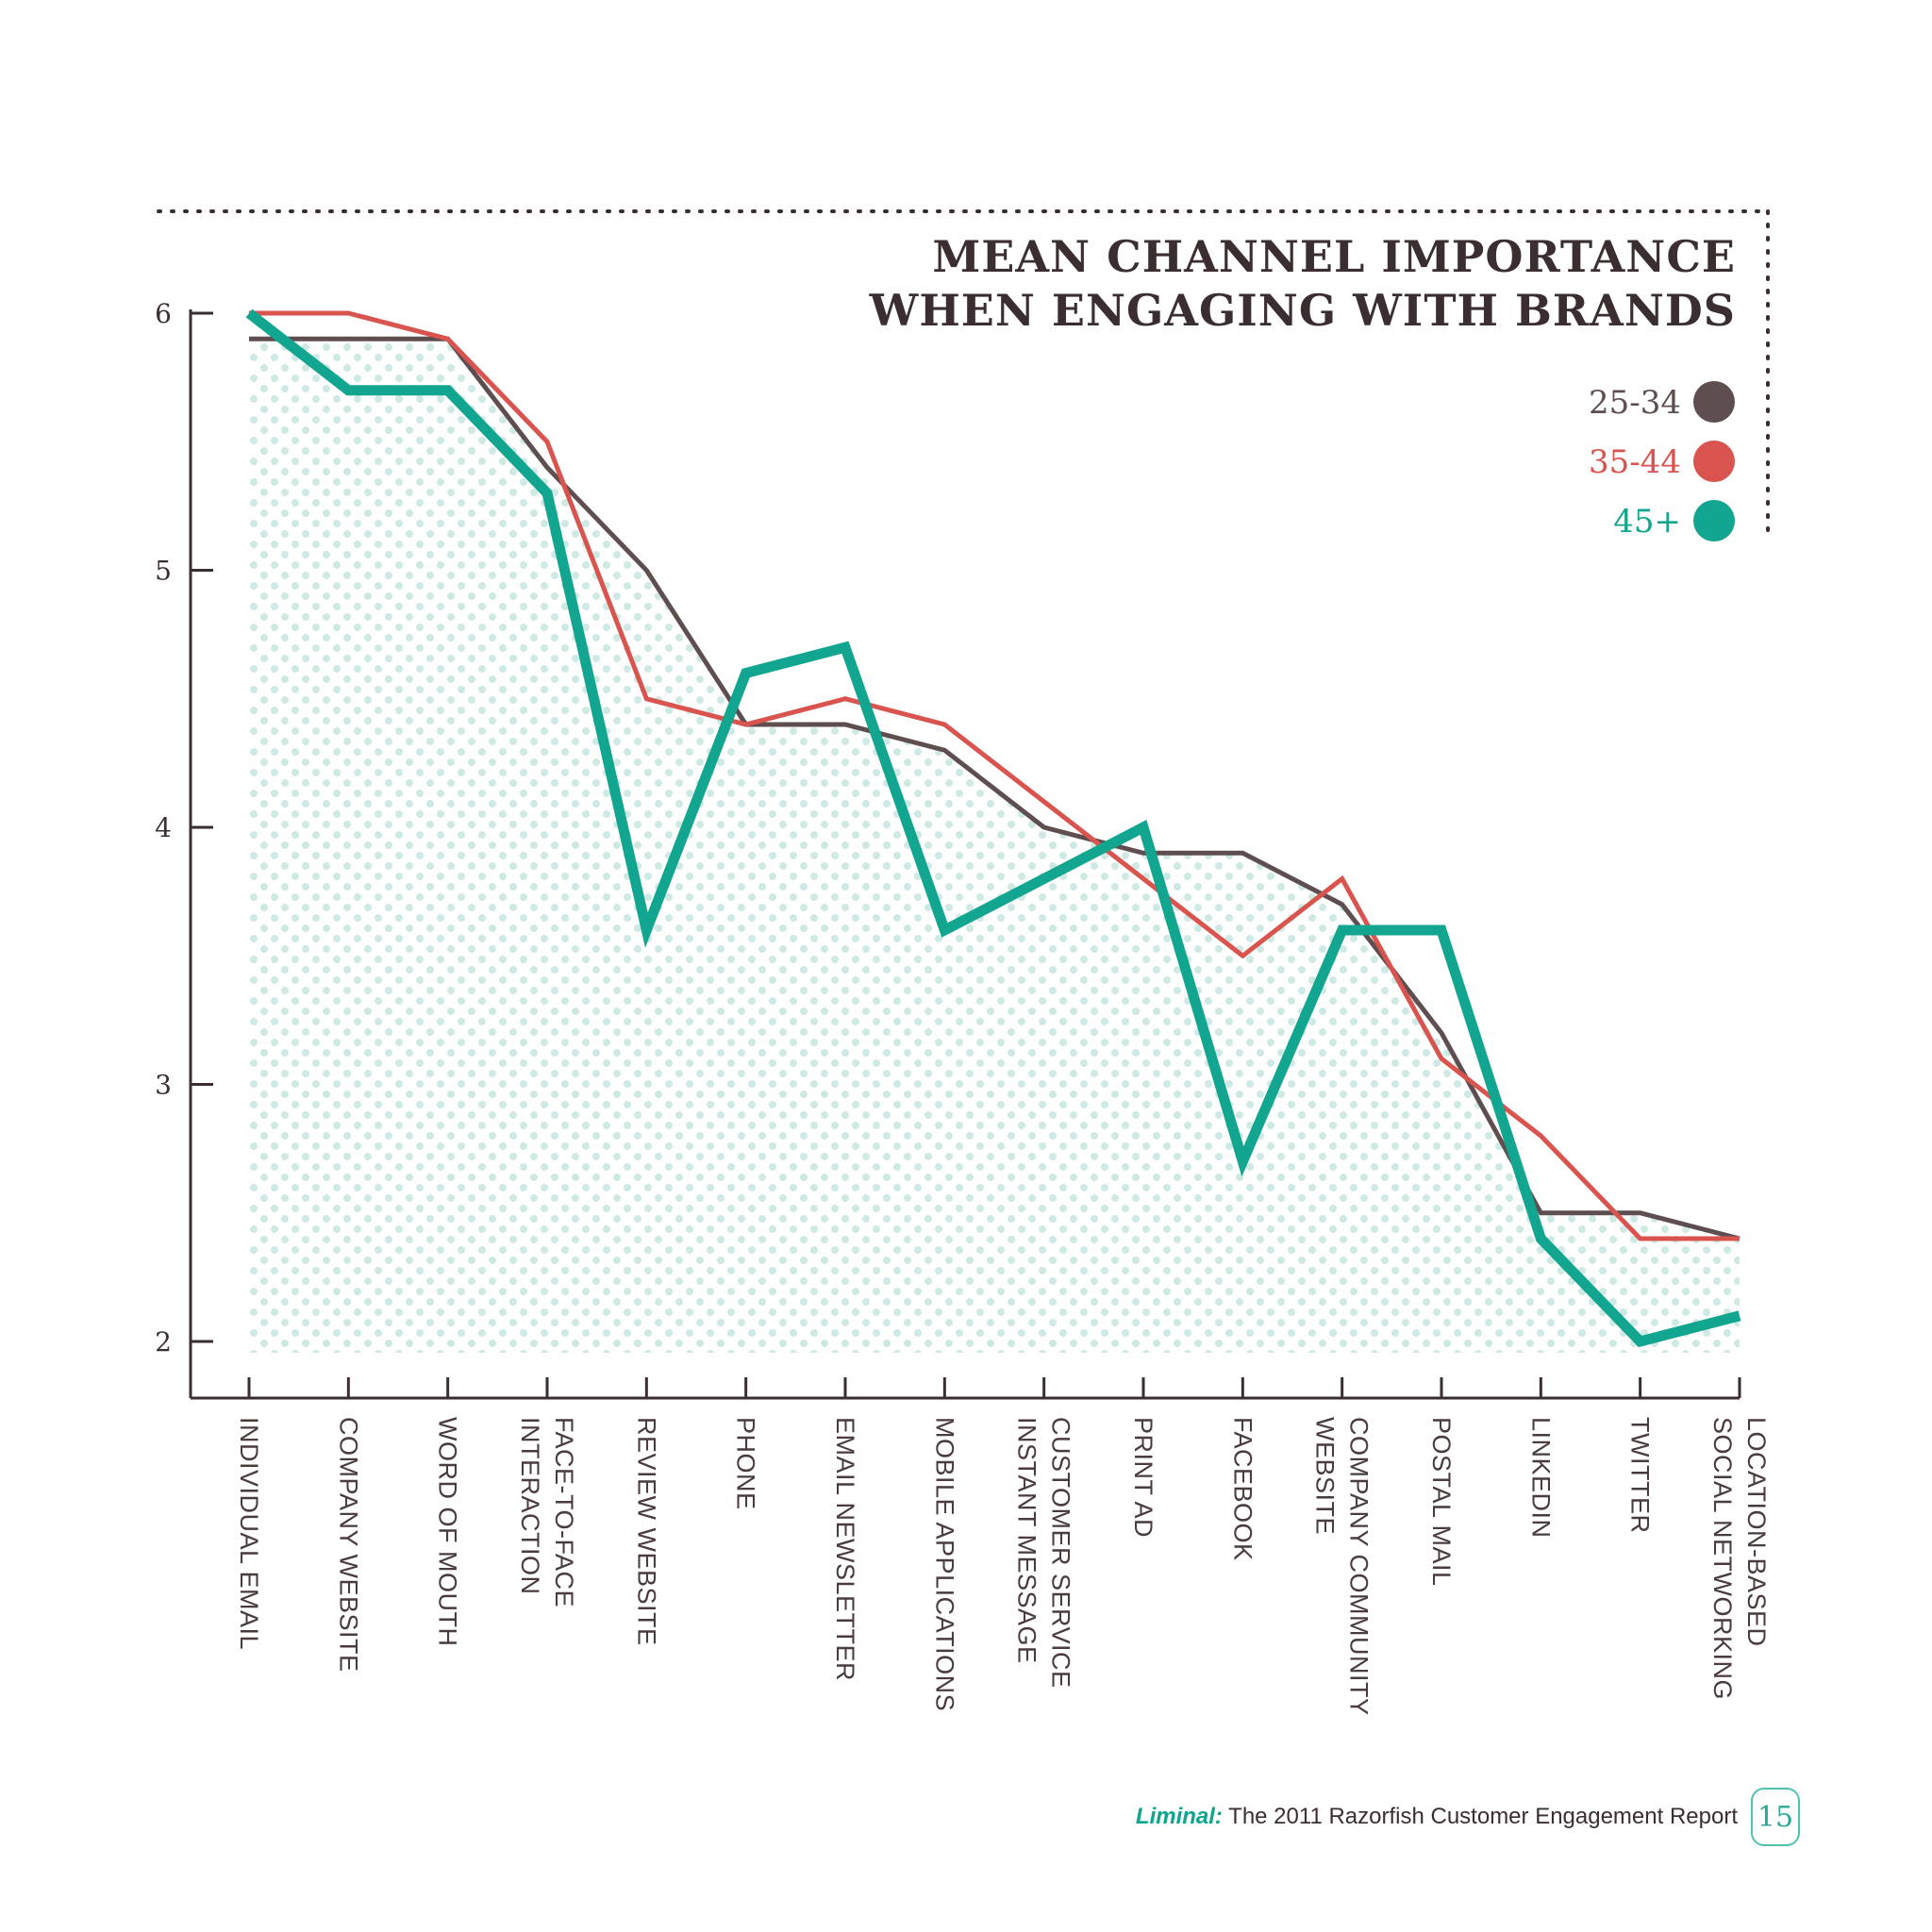  What do you see at coordinates (1723, 1559) in the screenshot?
I see `x-tick-label: SOCIAL NETWORKING` at bounding box center [1723, 1559].